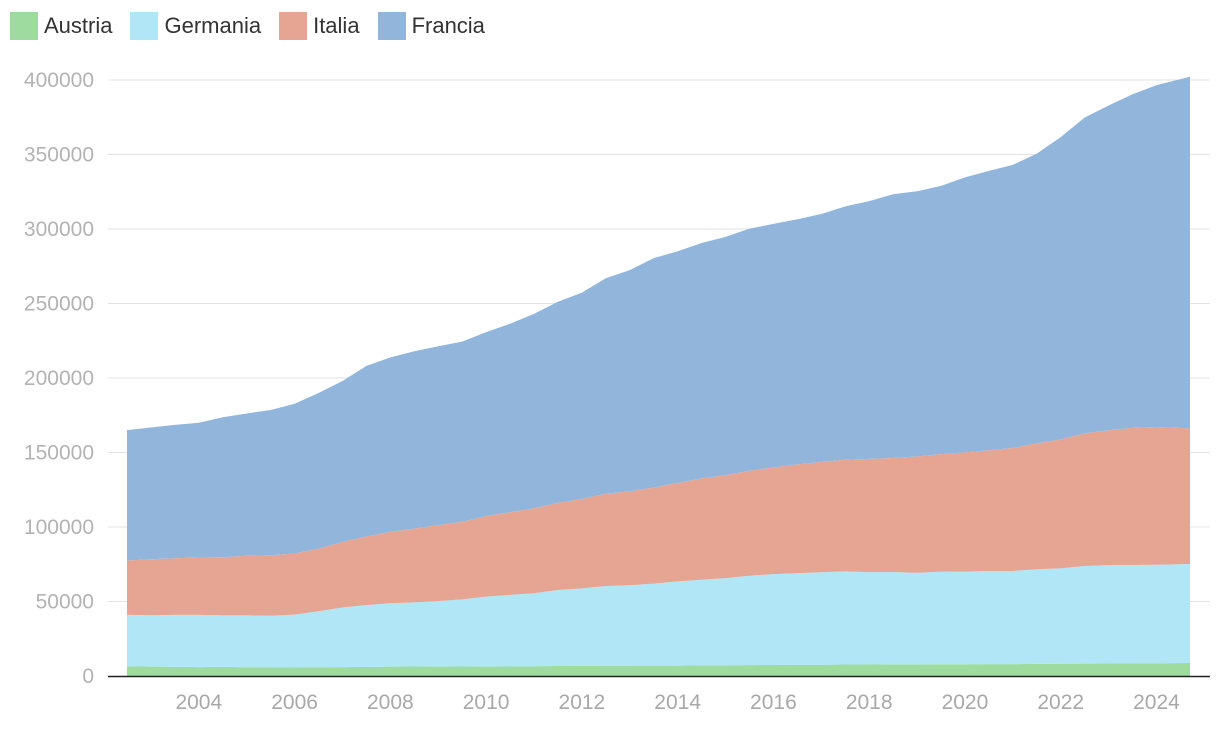 The height and width of the screenshot is (730, 1220). Describe the element at coordinates (486, 702) in the screenshot. I see `x-tick-label: 2010` at that location.